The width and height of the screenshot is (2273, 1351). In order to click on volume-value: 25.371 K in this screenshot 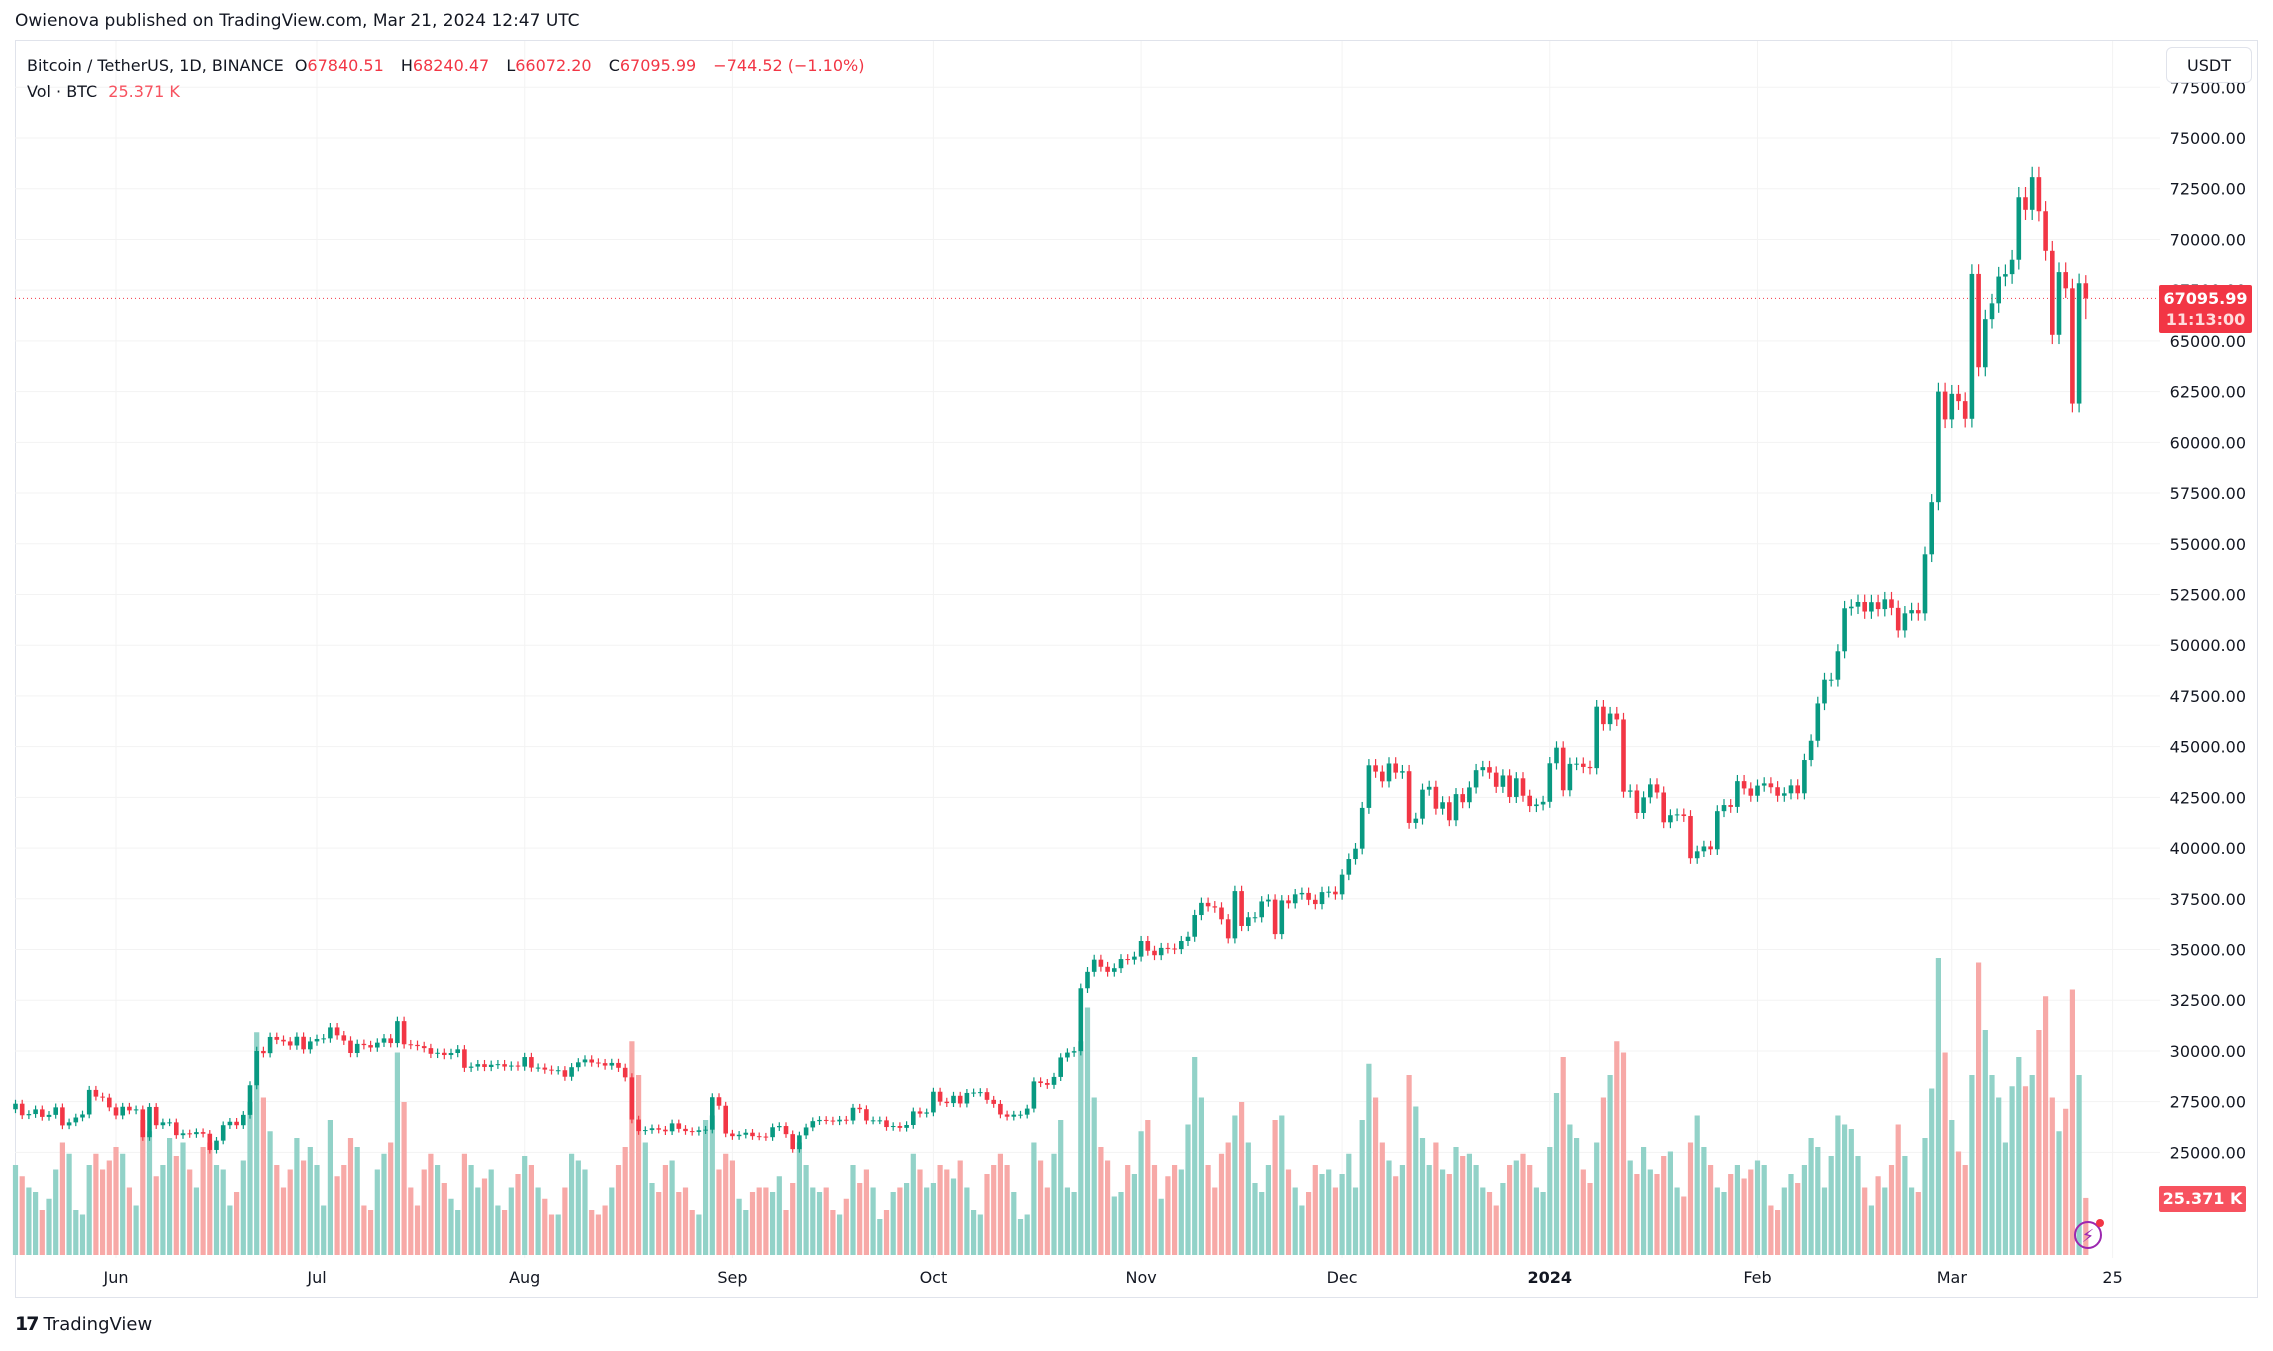, I will do `click(144, 91)`.